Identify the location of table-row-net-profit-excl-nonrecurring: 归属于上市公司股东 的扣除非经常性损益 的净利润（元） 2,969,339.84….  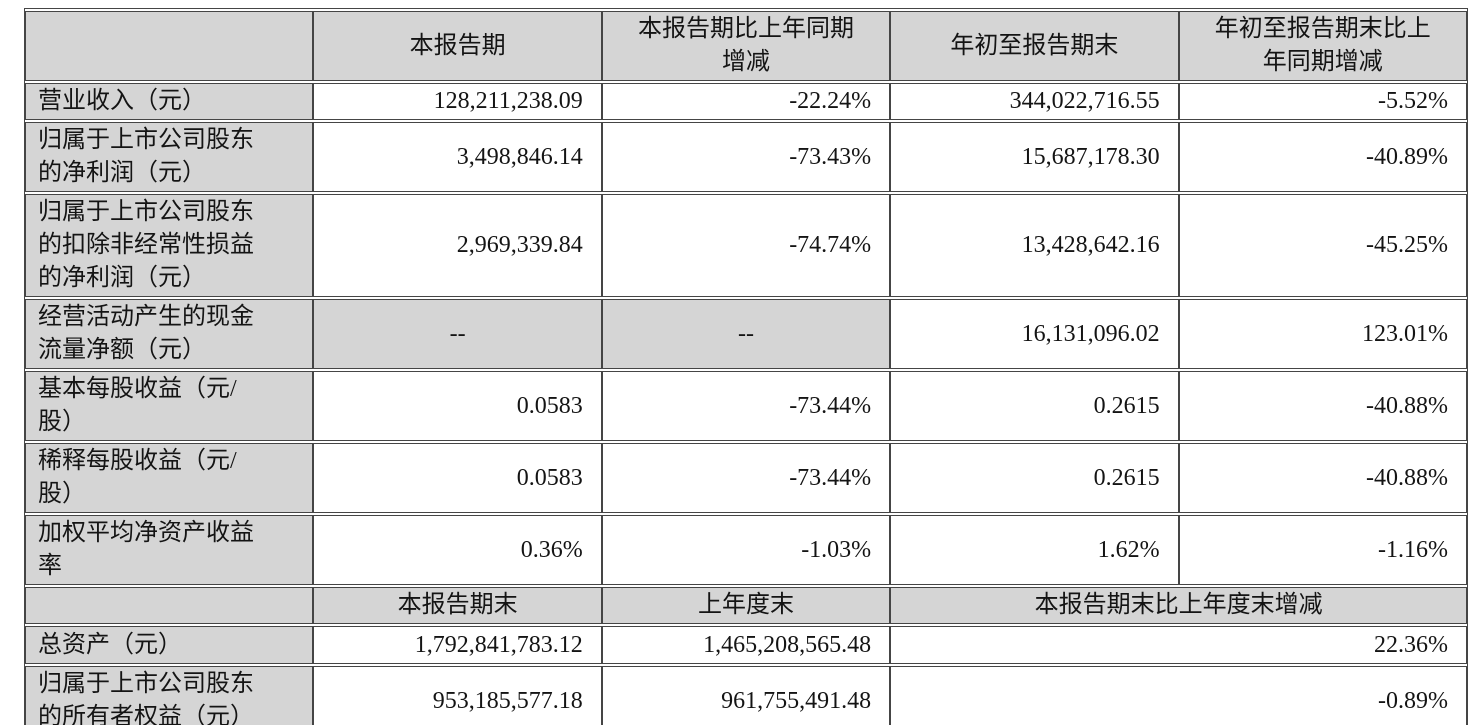
(746, 245).